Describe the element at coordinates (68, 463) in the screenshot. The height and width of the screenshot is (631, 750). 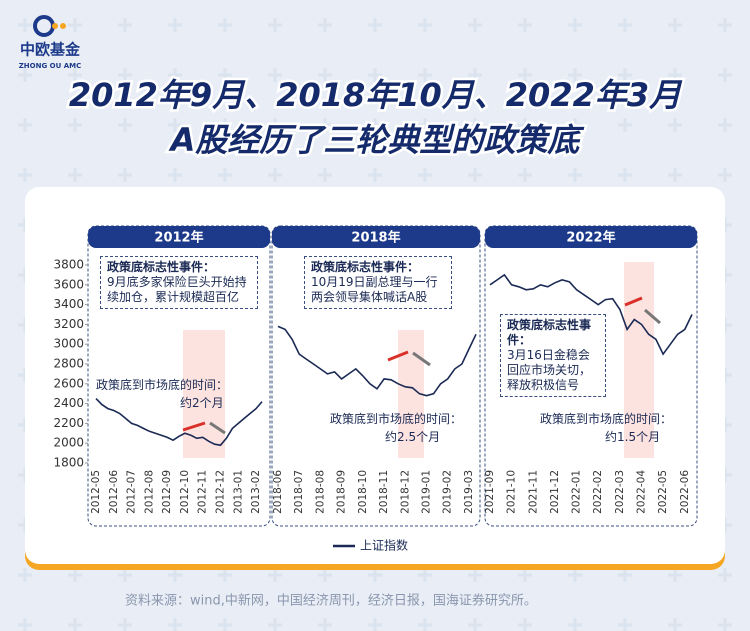
I see `y-tick-label: 1800` at that location.